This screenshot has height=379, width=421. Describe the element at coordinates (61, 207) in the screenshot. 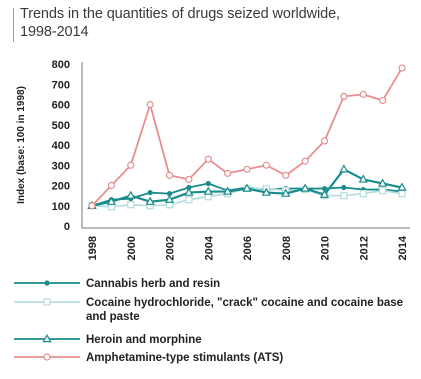

I see `y-tick-label: 100` at that location.